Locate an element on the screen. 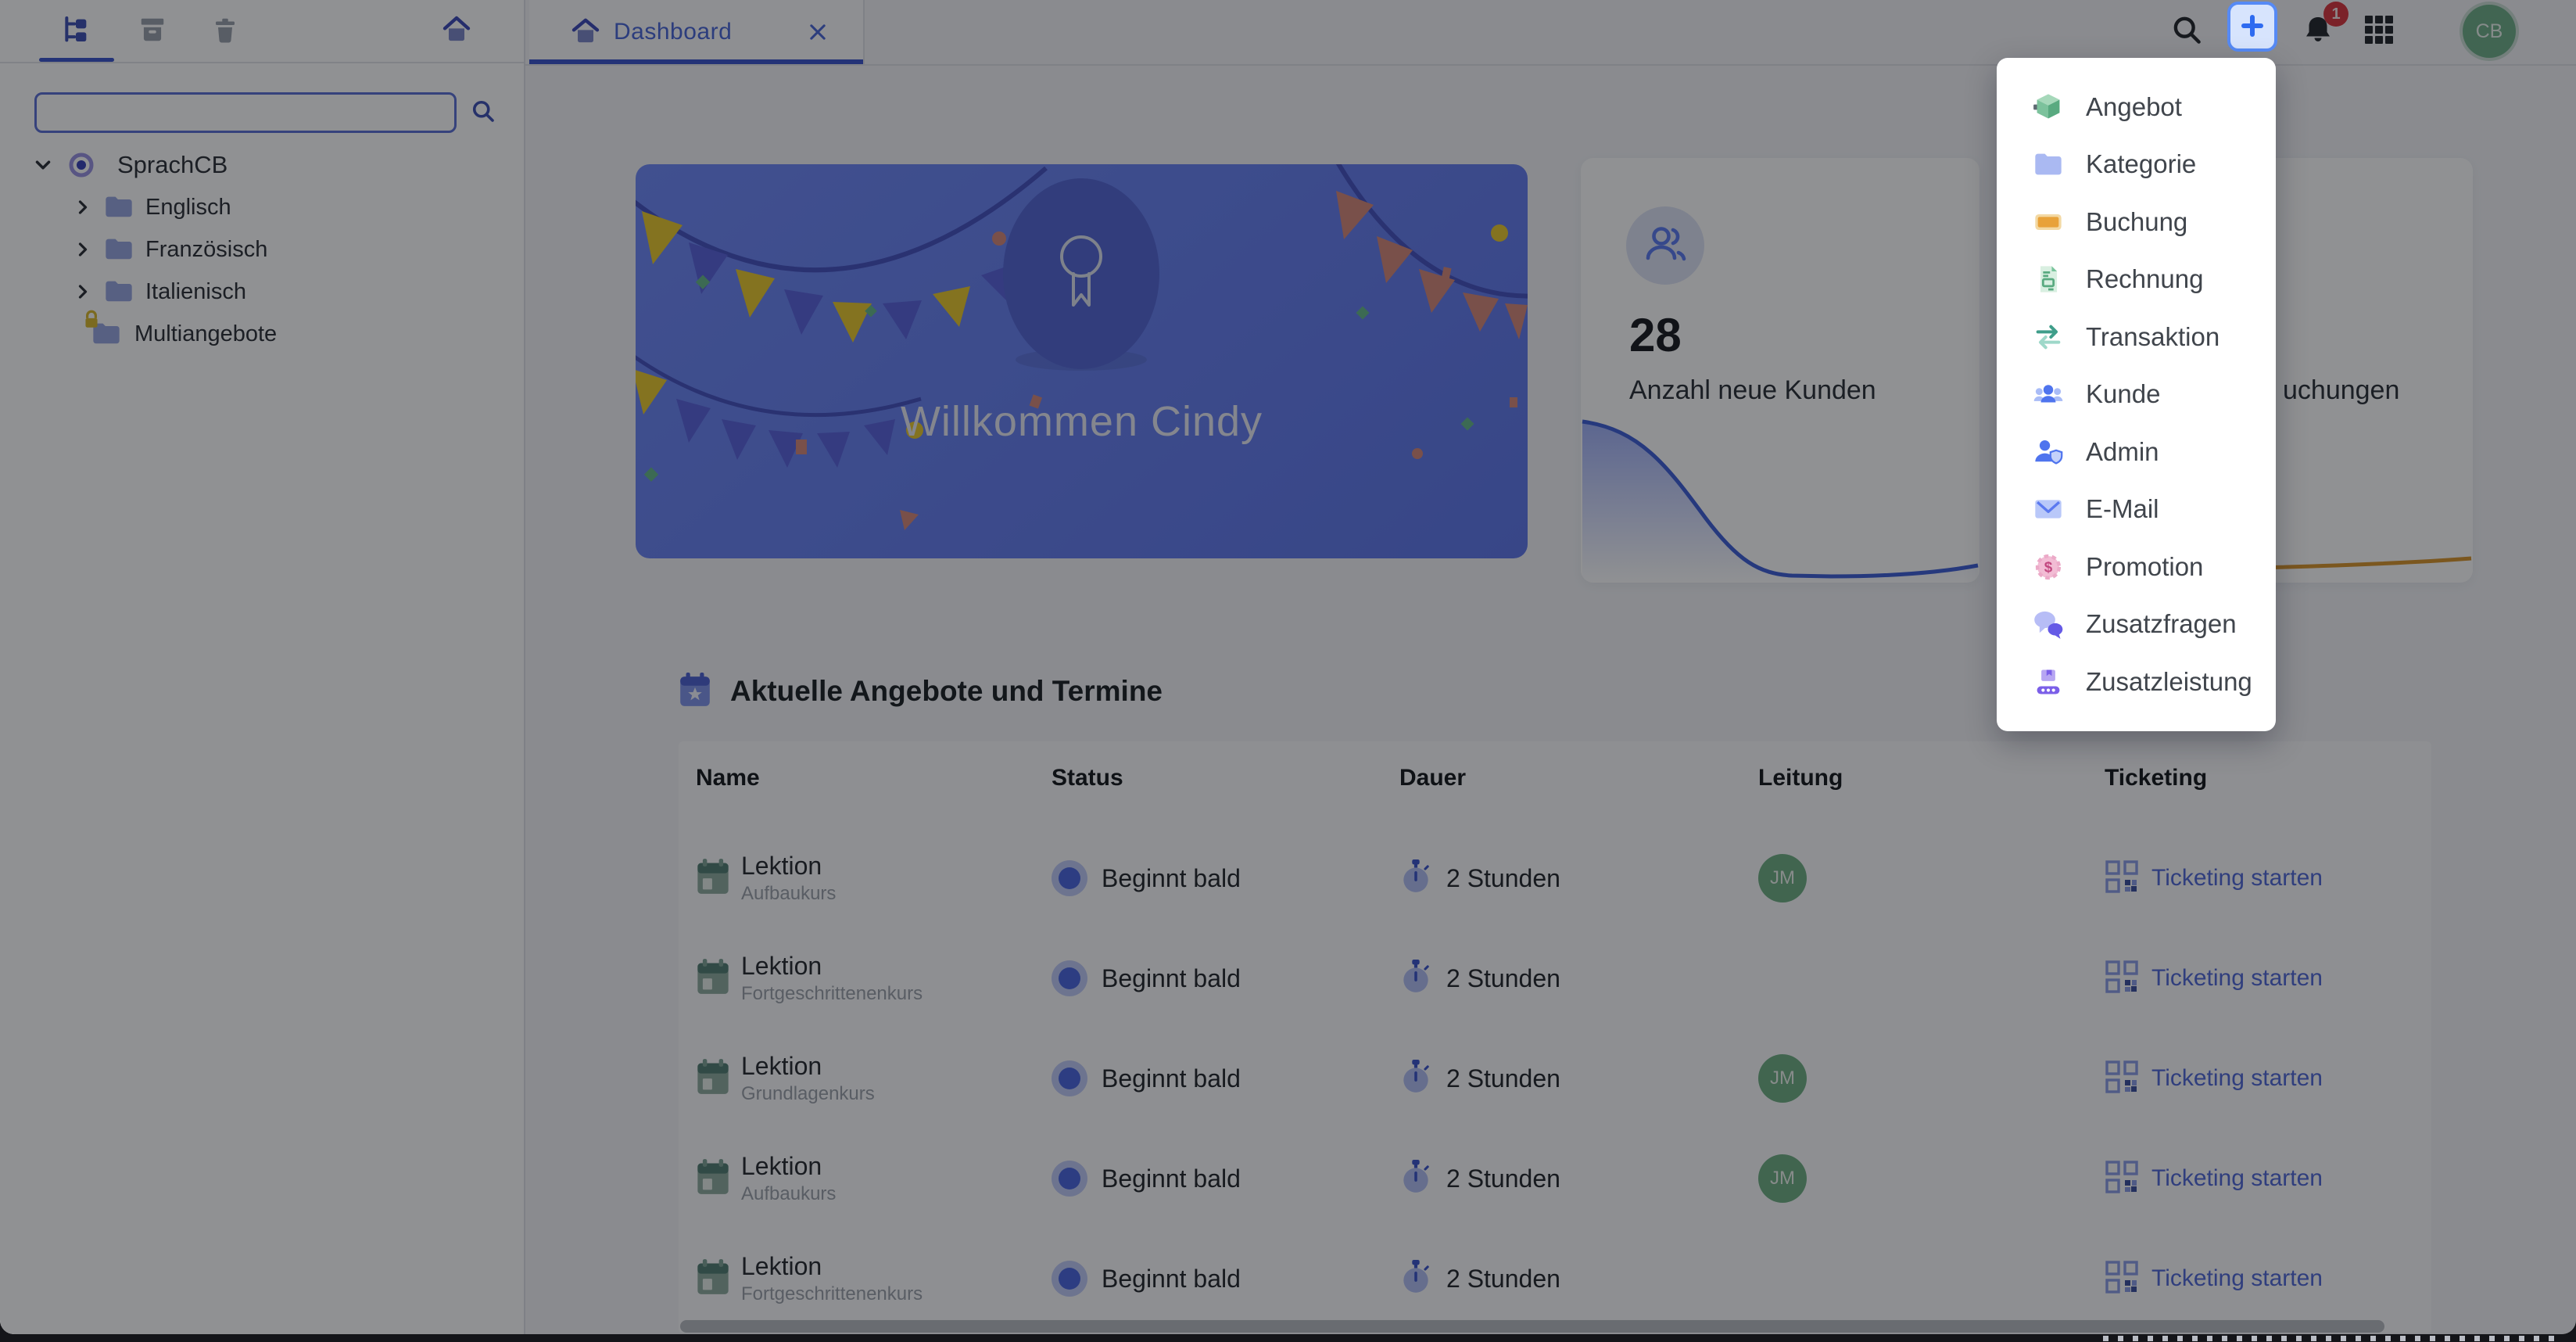 The image size is (2576, 1342). package-icon is located at coordinates (2048, 107).